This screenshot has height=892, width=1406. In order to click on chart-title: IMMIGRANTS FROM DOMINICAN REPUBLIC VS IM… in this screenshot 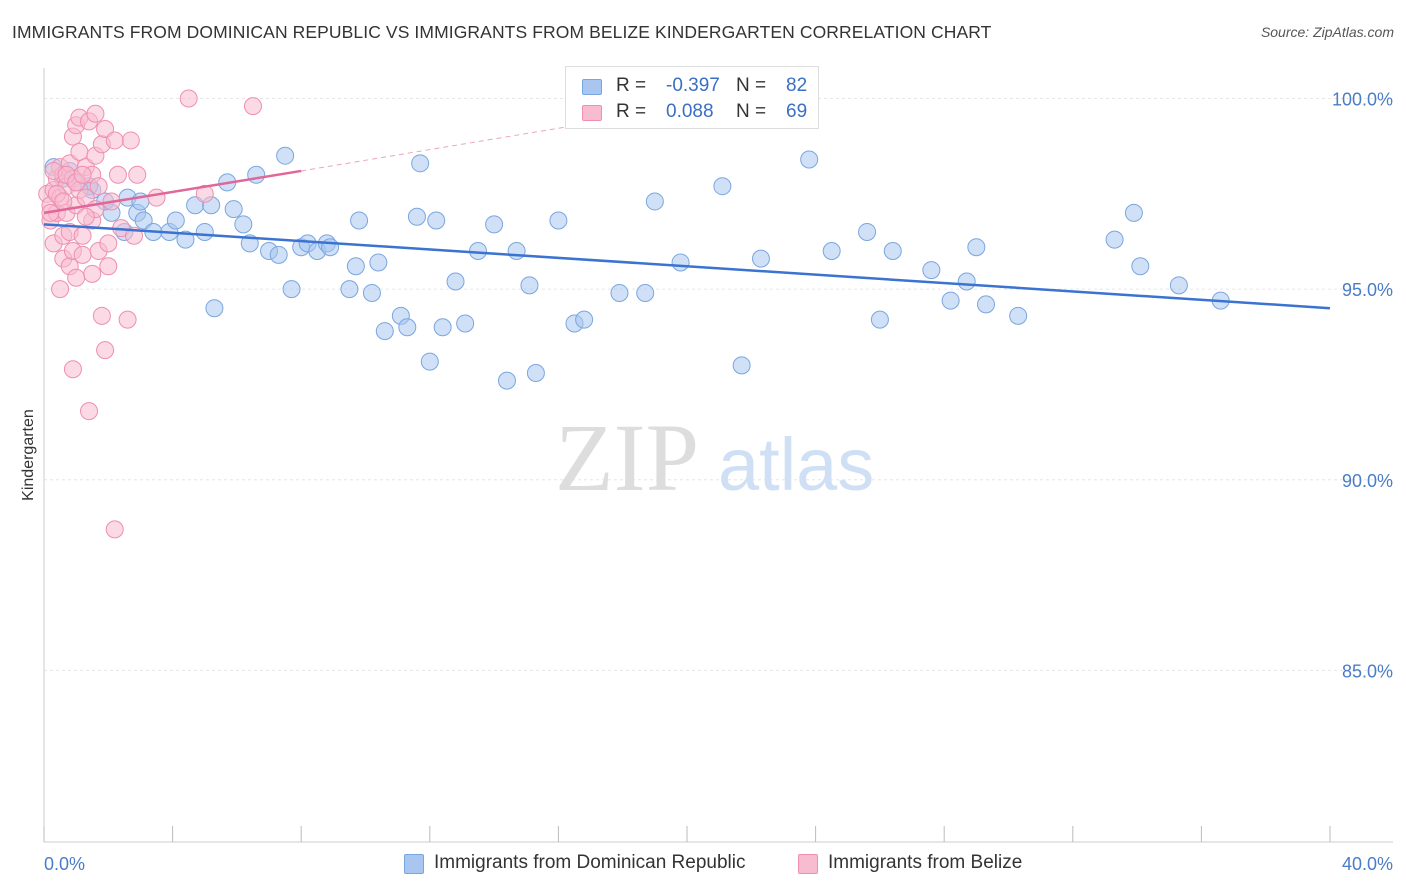, I will do `click(502, 32)`.